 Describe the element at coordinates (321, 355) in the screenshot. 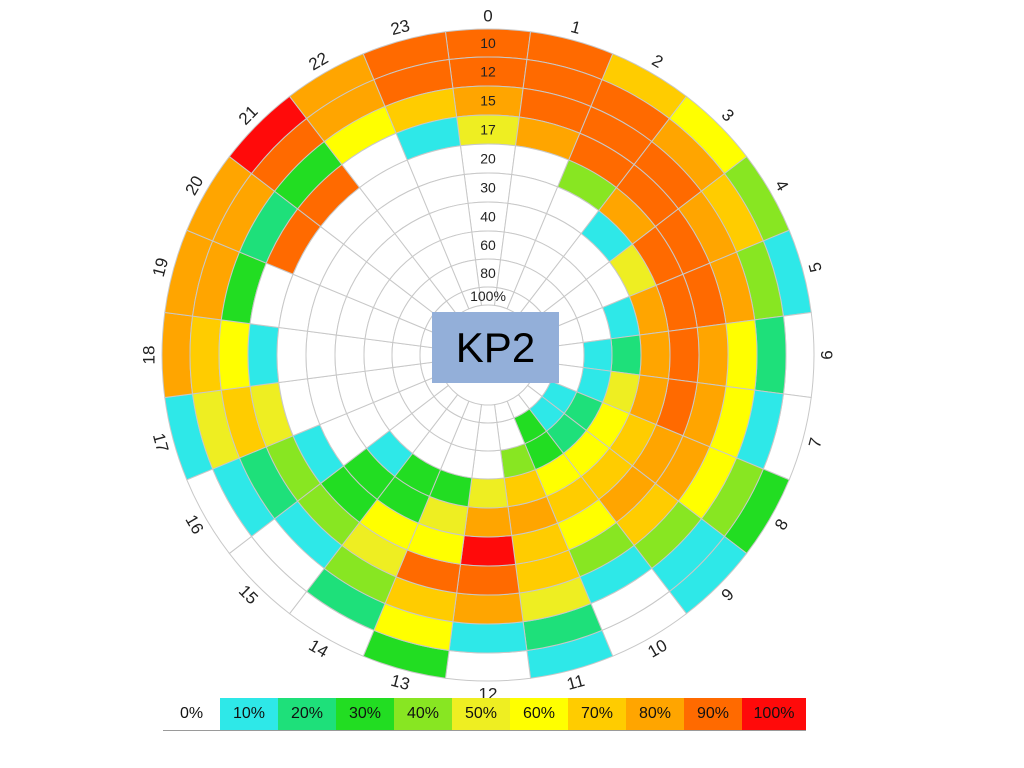

I see `heat-cell-h18-r5` at that location.